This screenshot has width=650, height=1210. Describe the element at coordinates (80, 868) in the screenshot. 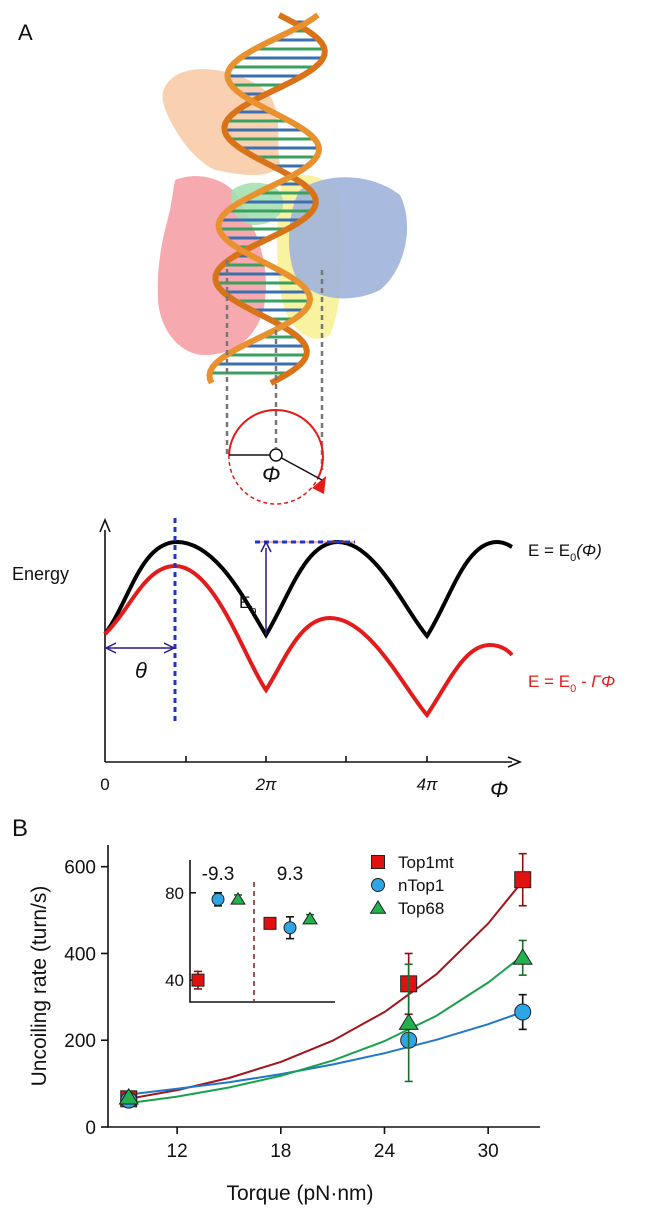

I see `y-tick-label: 600` at that location.